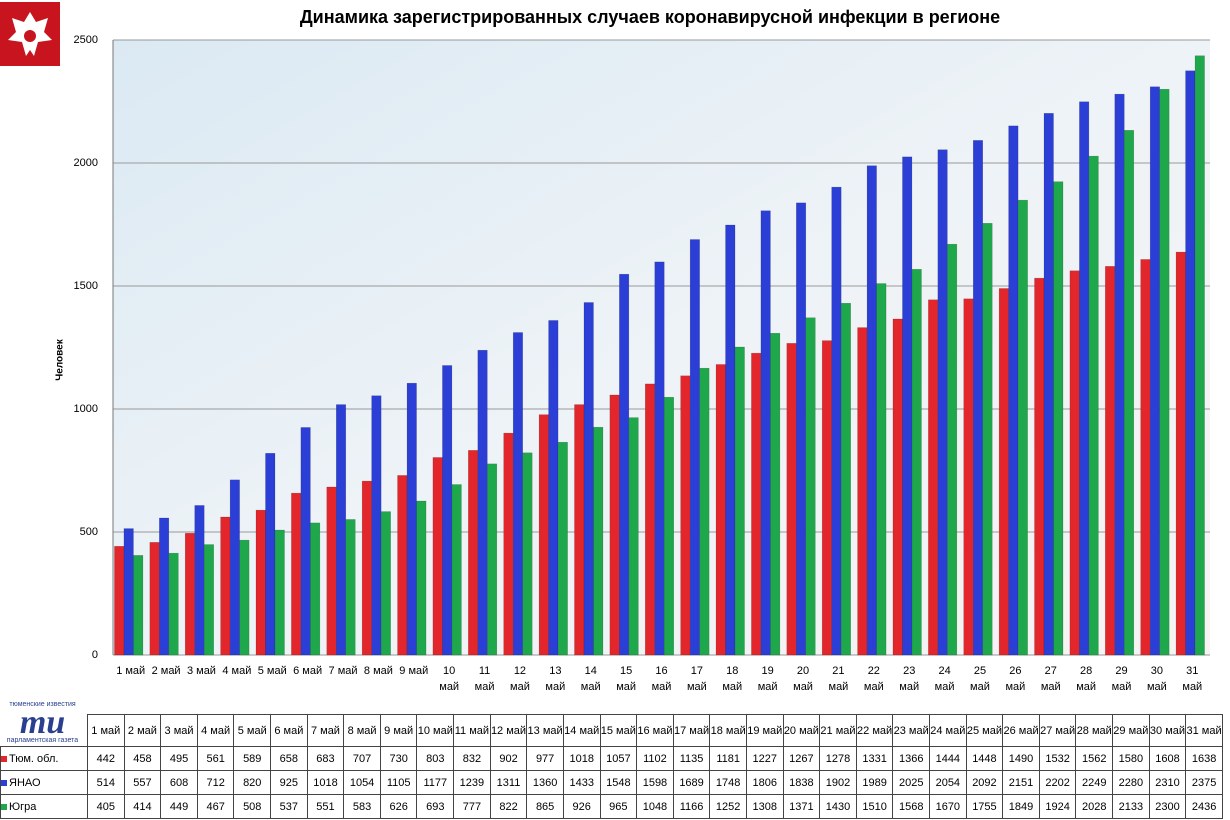 Image resolution: width=1230 pixels, height=820 pixels. I want to click on x-tick-label: 25 май, so click(980, 679).